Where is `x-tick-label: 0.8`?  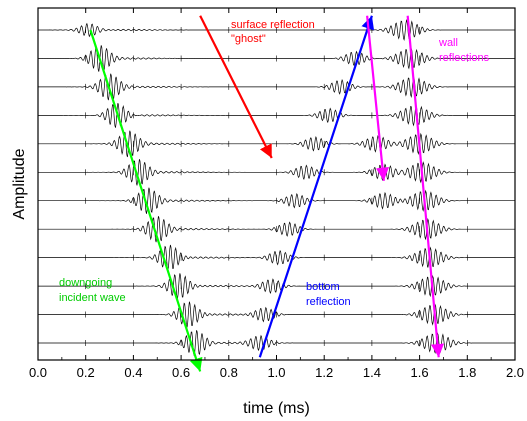 x-tick-label: 0.8 is located at coordinates (229, 372).